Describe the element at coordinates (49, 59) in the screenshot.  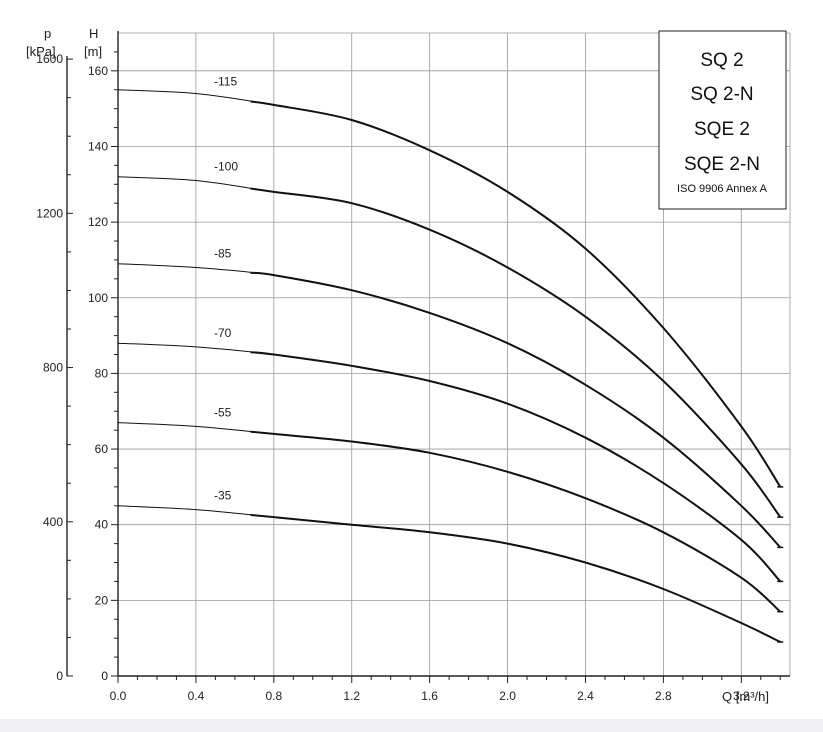
I see `pressure-tick-label: 1600` at that location.